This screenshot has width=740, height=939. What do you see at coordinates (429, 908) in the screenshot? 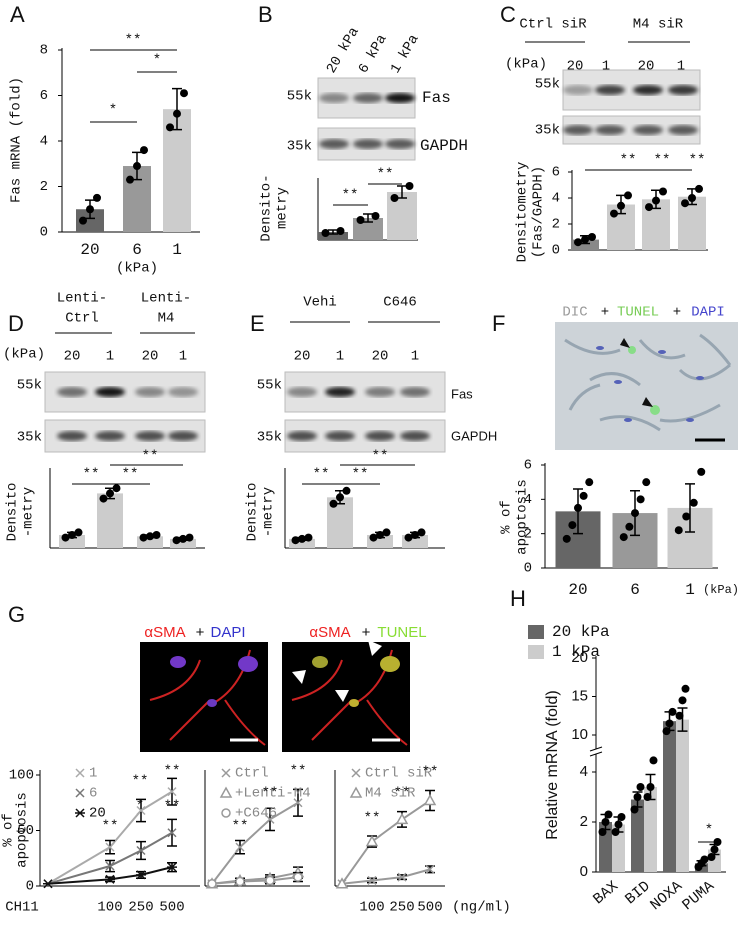
I see `x-tick-label: 500` at bounding box center [429, 908].